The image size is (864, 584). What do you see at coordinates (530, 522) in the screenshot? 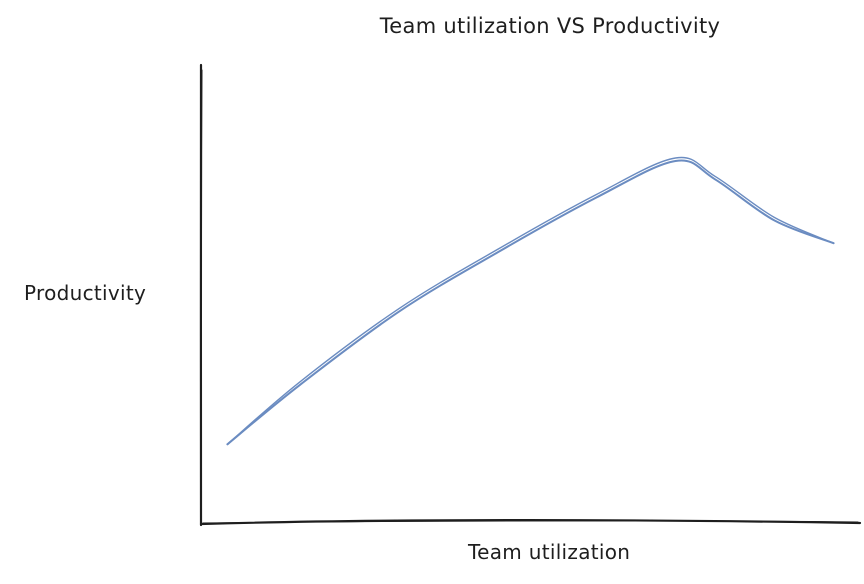
I see `x-axis-line-sketch` at bounding box center [530, 522].